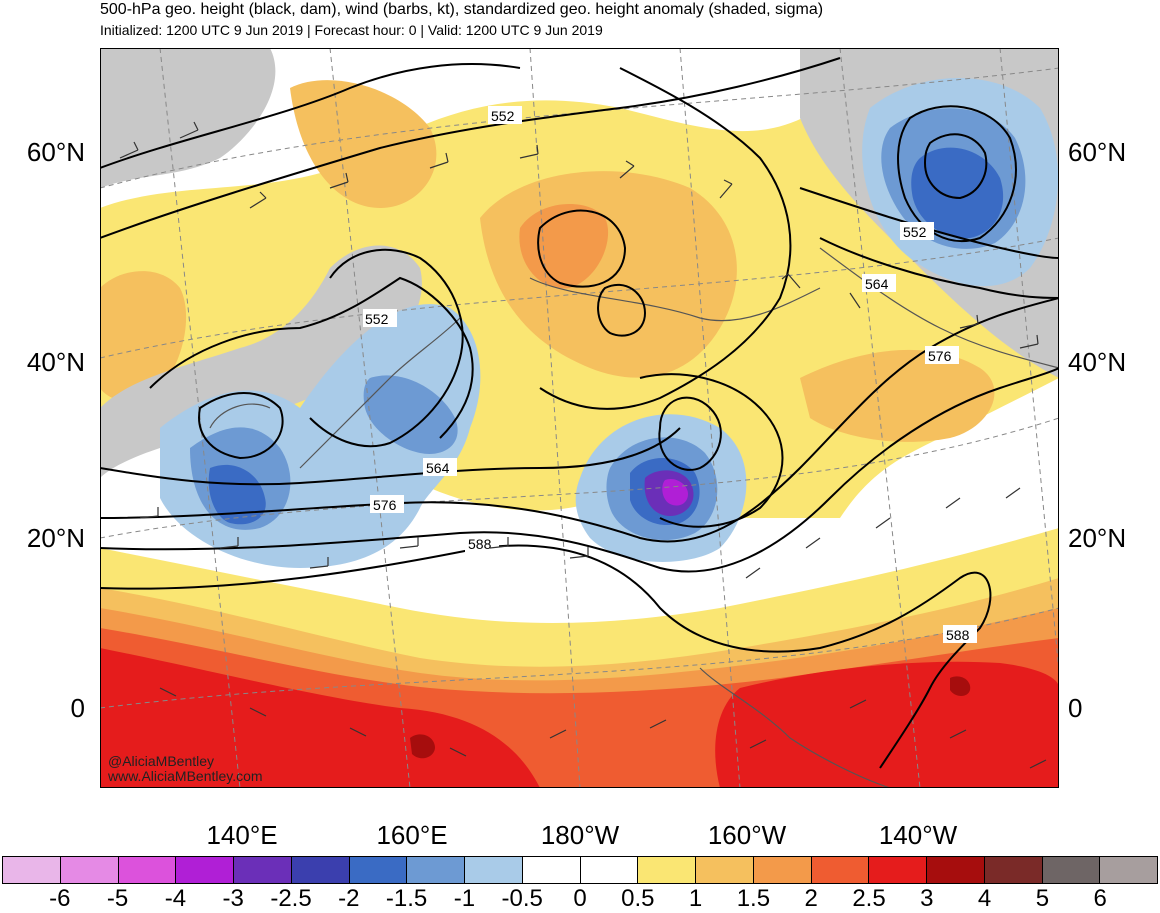 The width and height of the screenshot is (1160, 913). What do you see at coordinates (464, 898) in the screenshot?
I see `colorbar-label: -1` at bounding box center [464, 898].